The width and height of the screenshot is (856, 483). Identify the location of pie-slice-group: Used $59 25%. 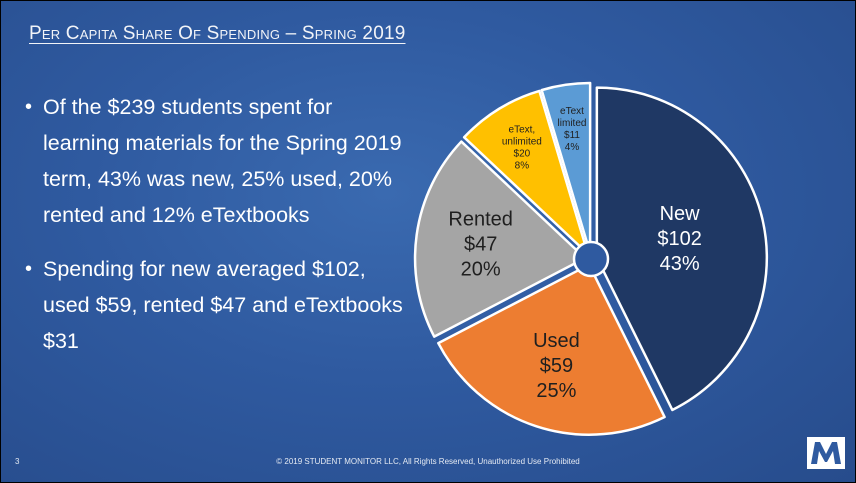
(551, 349).